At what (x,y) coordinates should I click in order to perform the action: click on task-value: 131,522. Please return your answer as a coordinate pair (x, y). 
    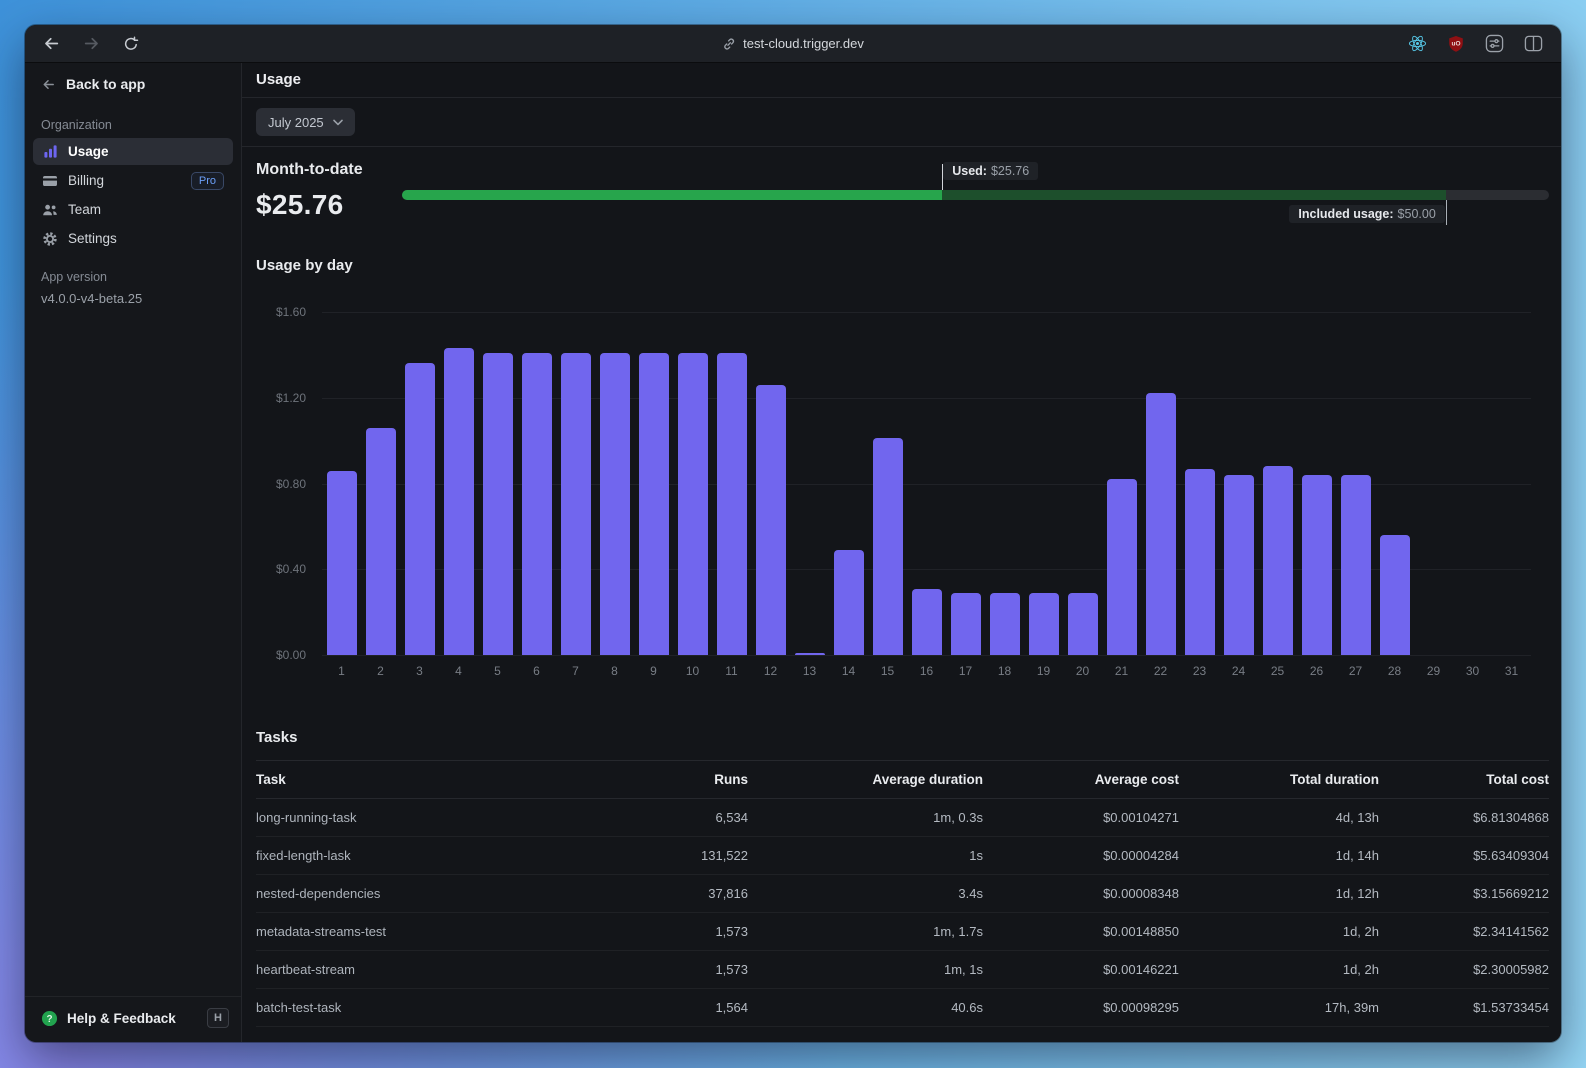
    Looking at the image, I should click on (673, 855).